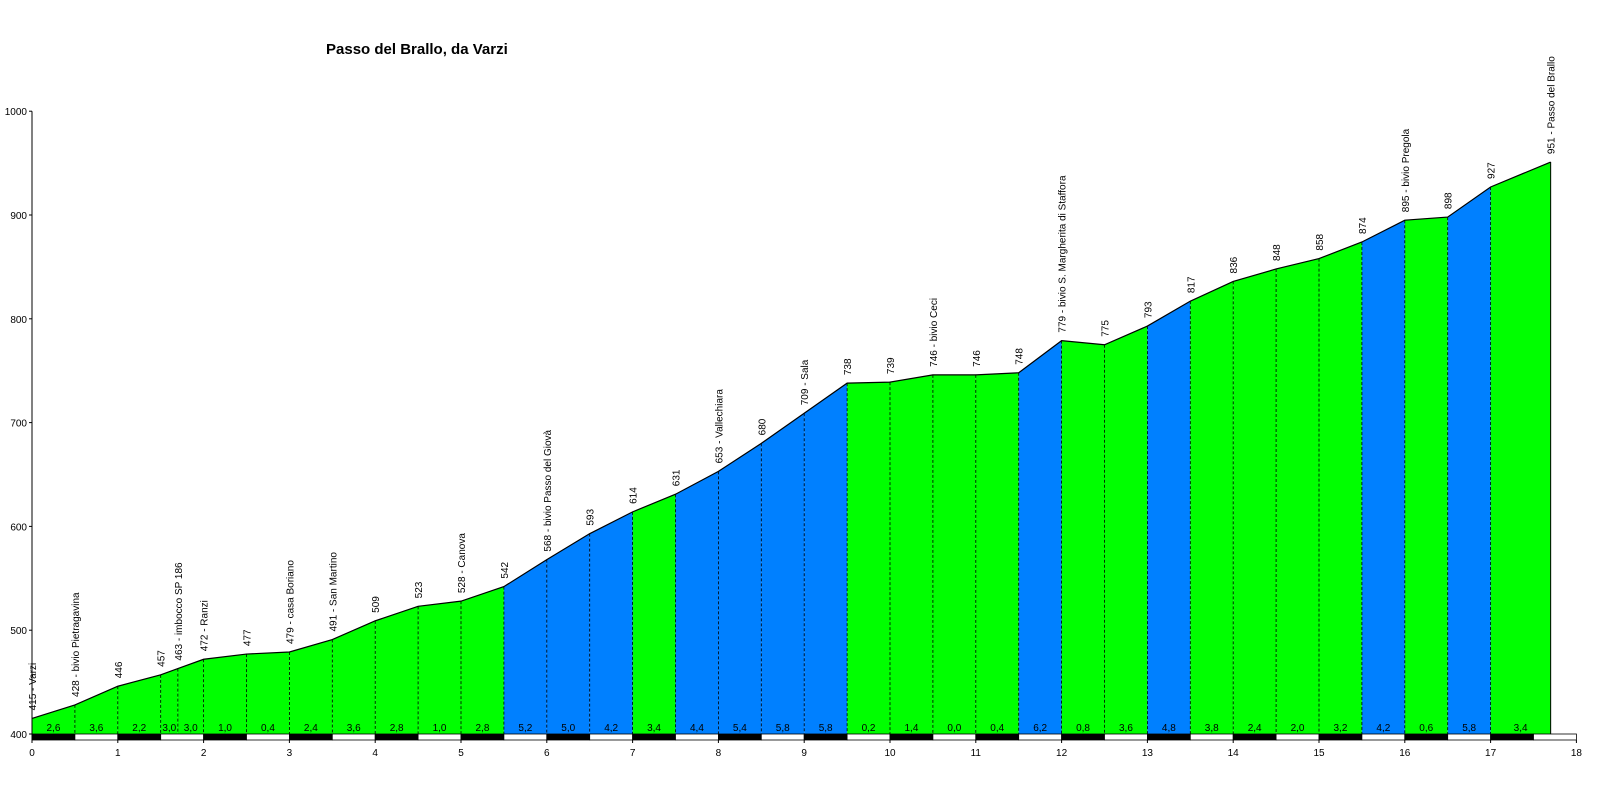 The height and width of the screenshot is (800, 1600). Describe the element at coordinates (1212, 728) in the screenshot. I see `grade-label: 3,8` at that location.